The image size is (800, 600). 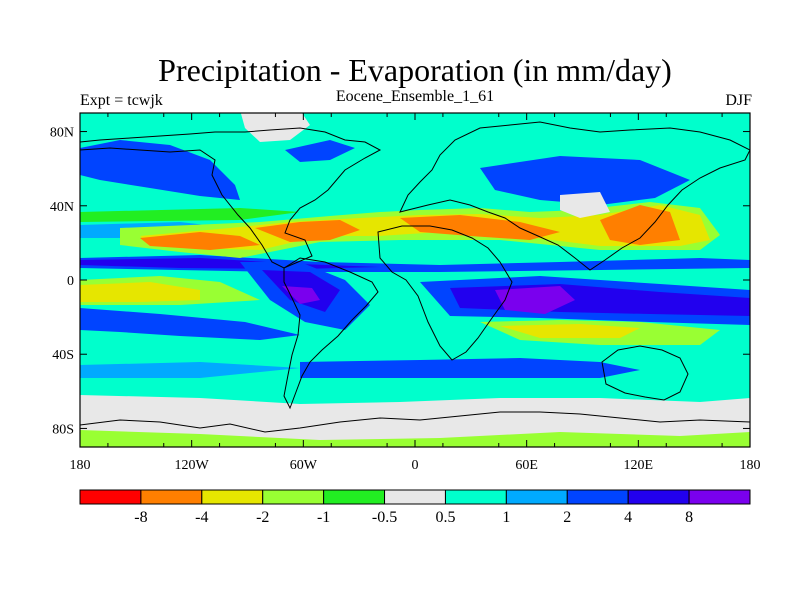 What do you see at coordinates (415, 96) in the screenshot?
I see `ensemble-label: Eocene_Ensemble_1_61` at bounding box center [415, 96].